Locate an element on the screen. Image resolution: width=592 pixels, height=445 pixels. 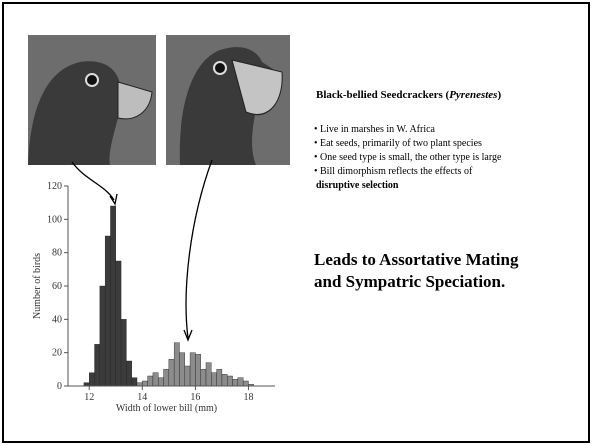
x-tick-label: 12 is located at coordinates (89, 397).